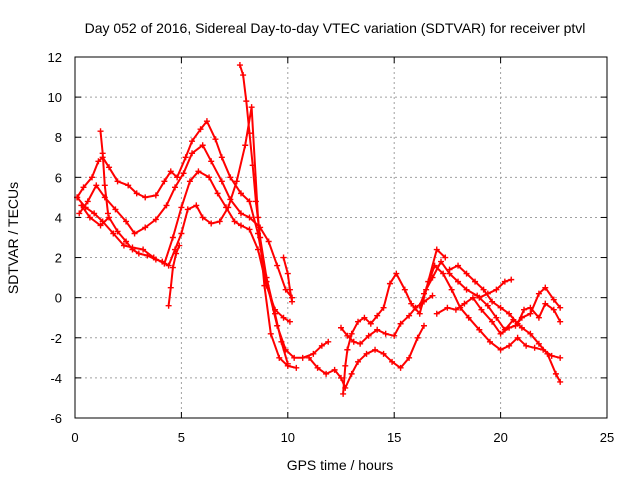 The height and width of the screenshot is (480, 640). What do you see at coordinates (58, 217) in the screenshot?
I see `y-tick-label: 4` at bounding box center [58, 217].